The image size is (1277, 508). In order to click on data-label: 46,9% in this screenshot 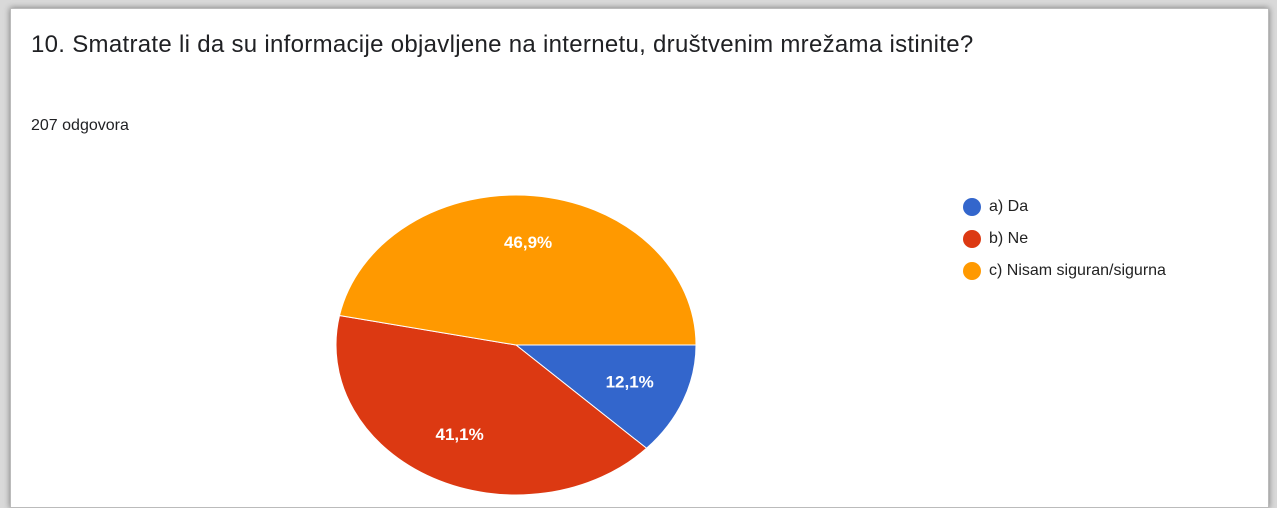, I will do `click(528, 242)`.